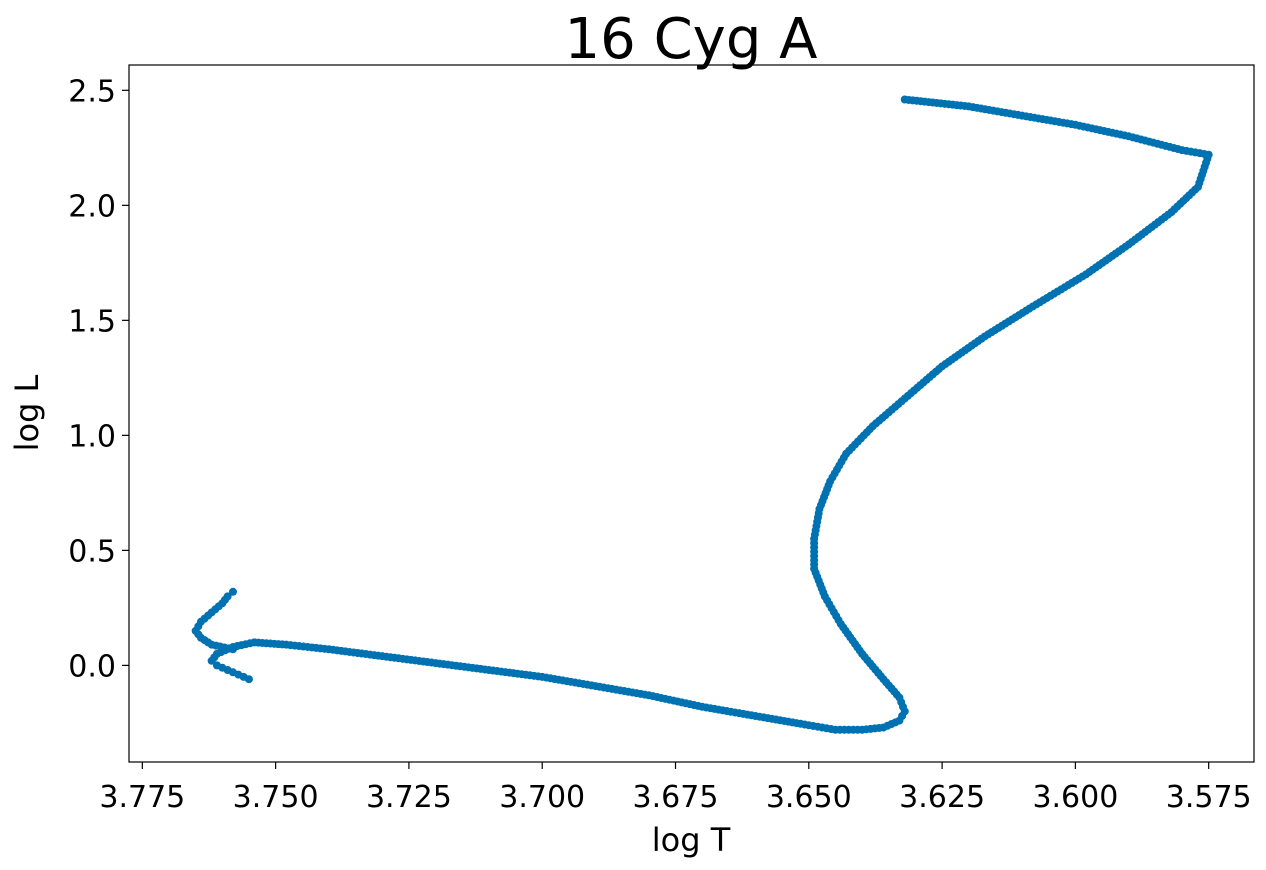 This screenshot has height=870, width=1266. Describe the element at coordinates (92, 206) in the screenshot. I see `y-tick-label: 2.0` at that location.